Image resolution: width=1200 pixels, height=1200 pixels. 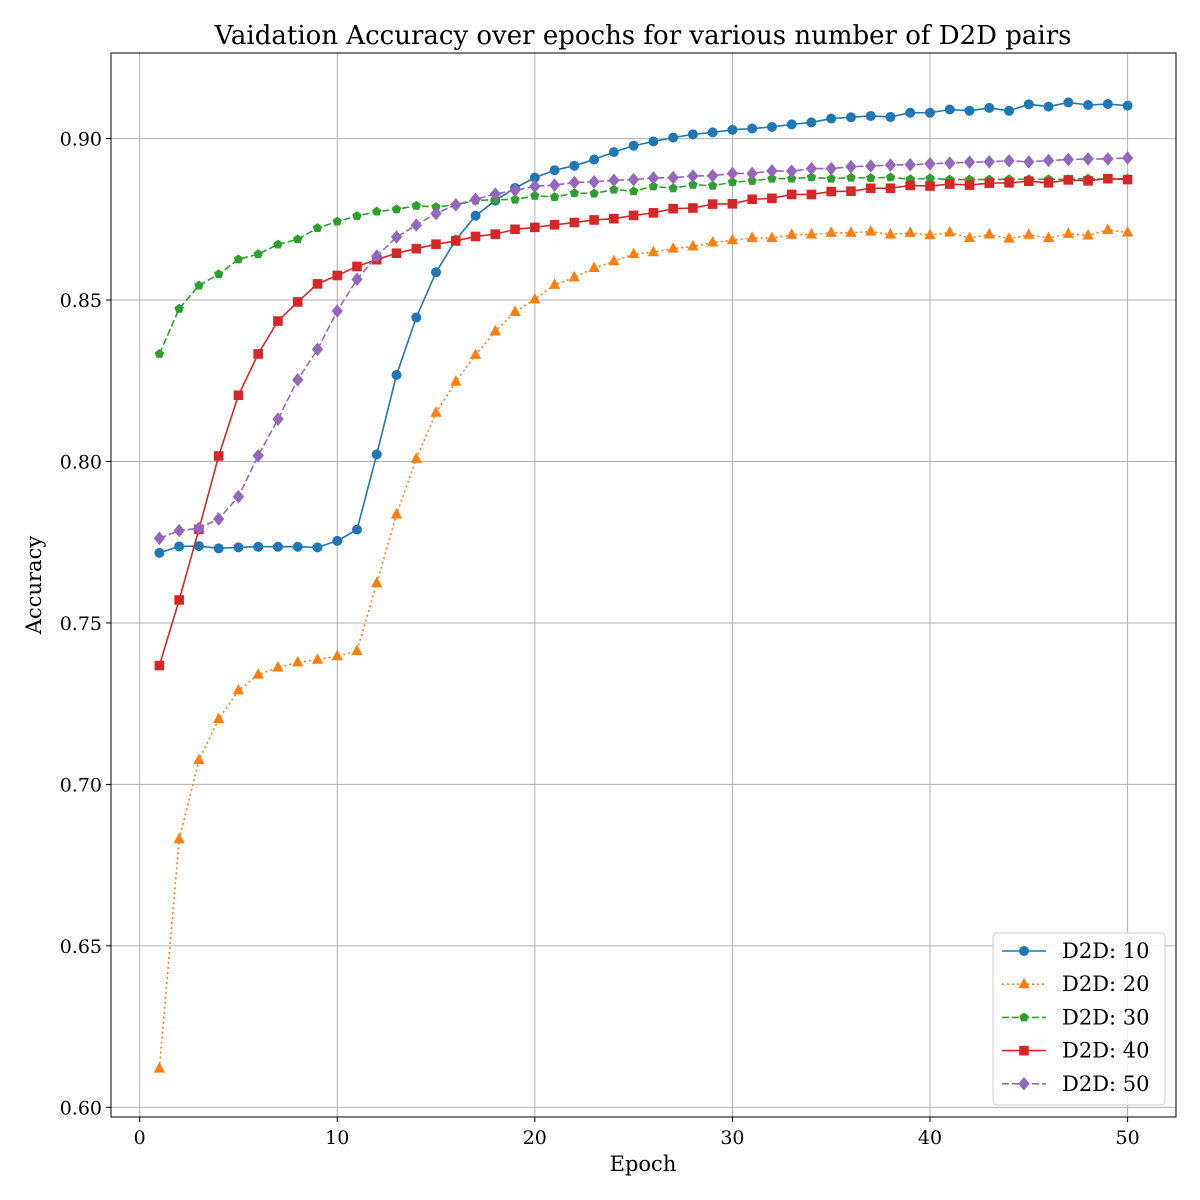 What do you see at coordinates (1076, 984) in the screenshot?
I see `legend-item: D2D: 20` at bounding box center [1076, 984].